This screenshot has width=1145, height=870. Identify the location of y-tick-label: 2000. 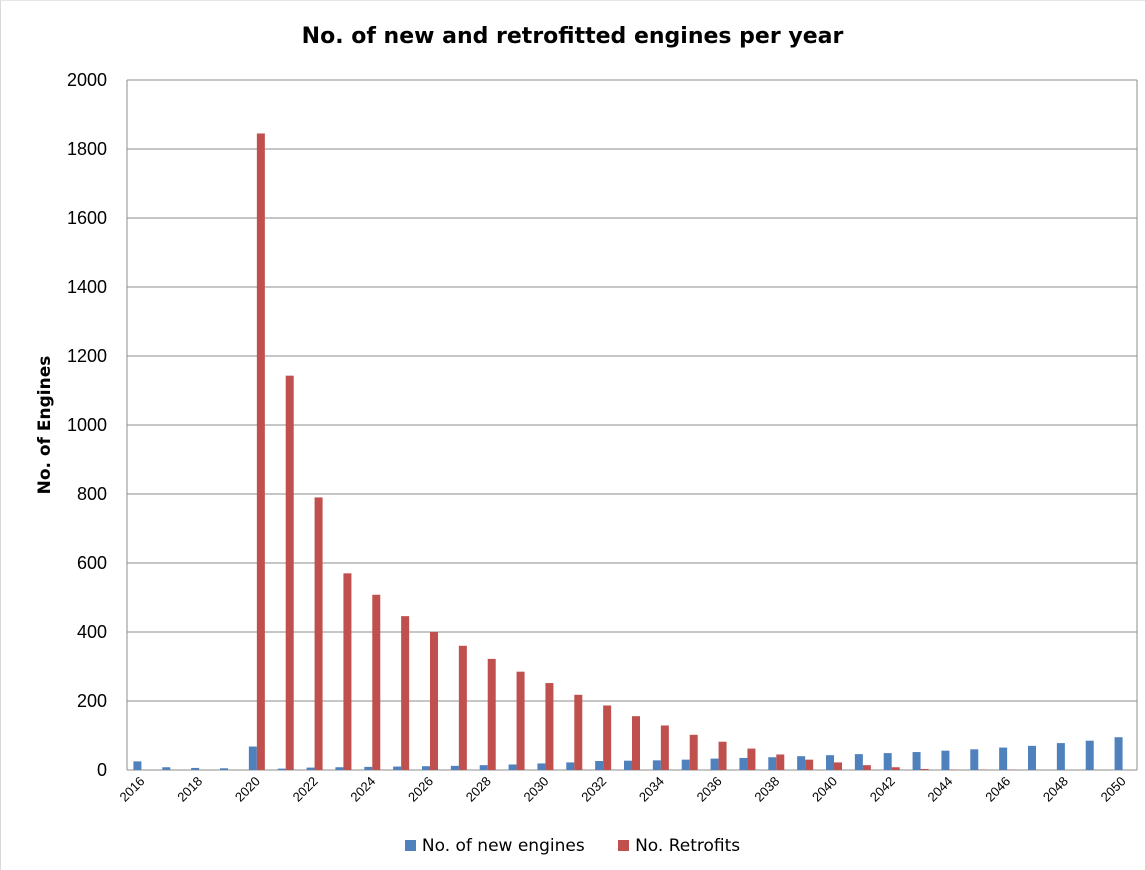
(87, 80).